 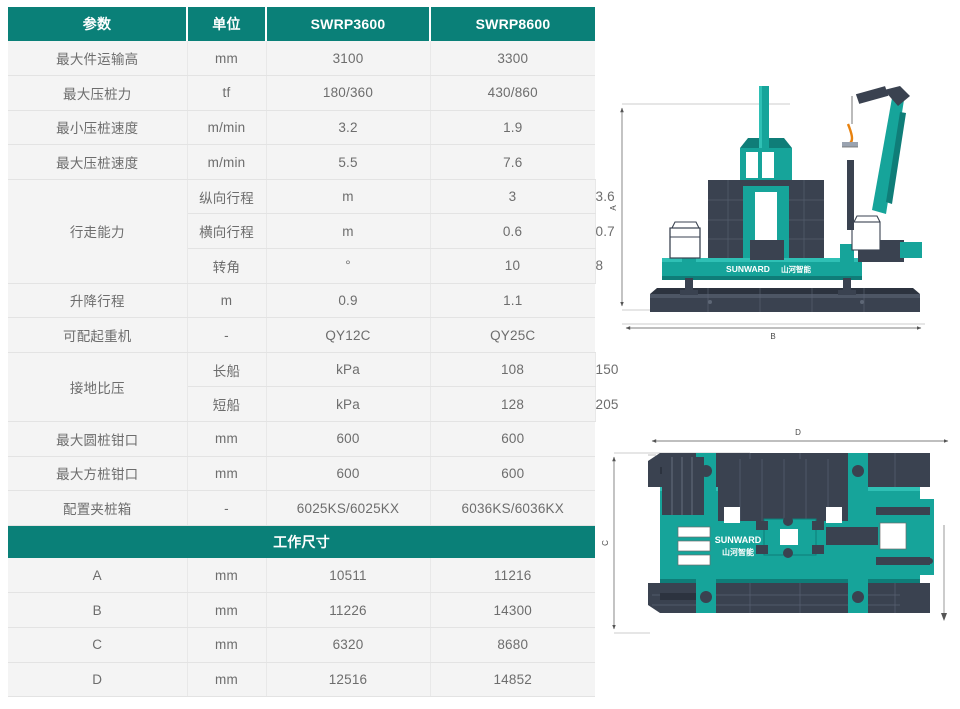 What do you see at coordinates (227, 93) in the screenshot?
I see `cell-unit: tf` at bounding box center [227, 93].